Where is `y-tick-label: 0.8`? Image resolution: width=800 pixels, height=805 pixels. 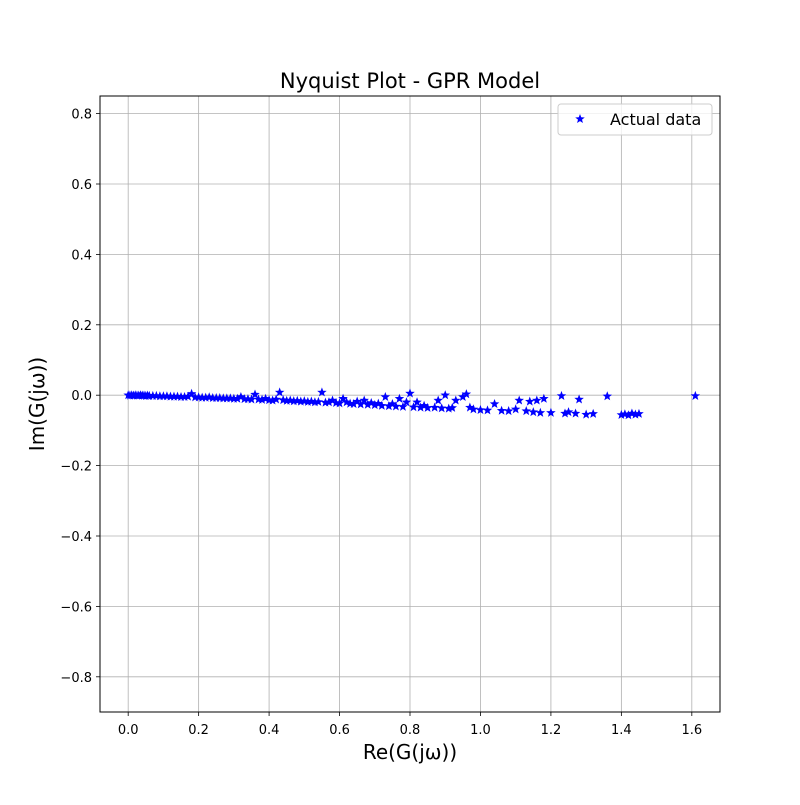 y-tick-label: 0.8 is located at coordinates (81, 115).